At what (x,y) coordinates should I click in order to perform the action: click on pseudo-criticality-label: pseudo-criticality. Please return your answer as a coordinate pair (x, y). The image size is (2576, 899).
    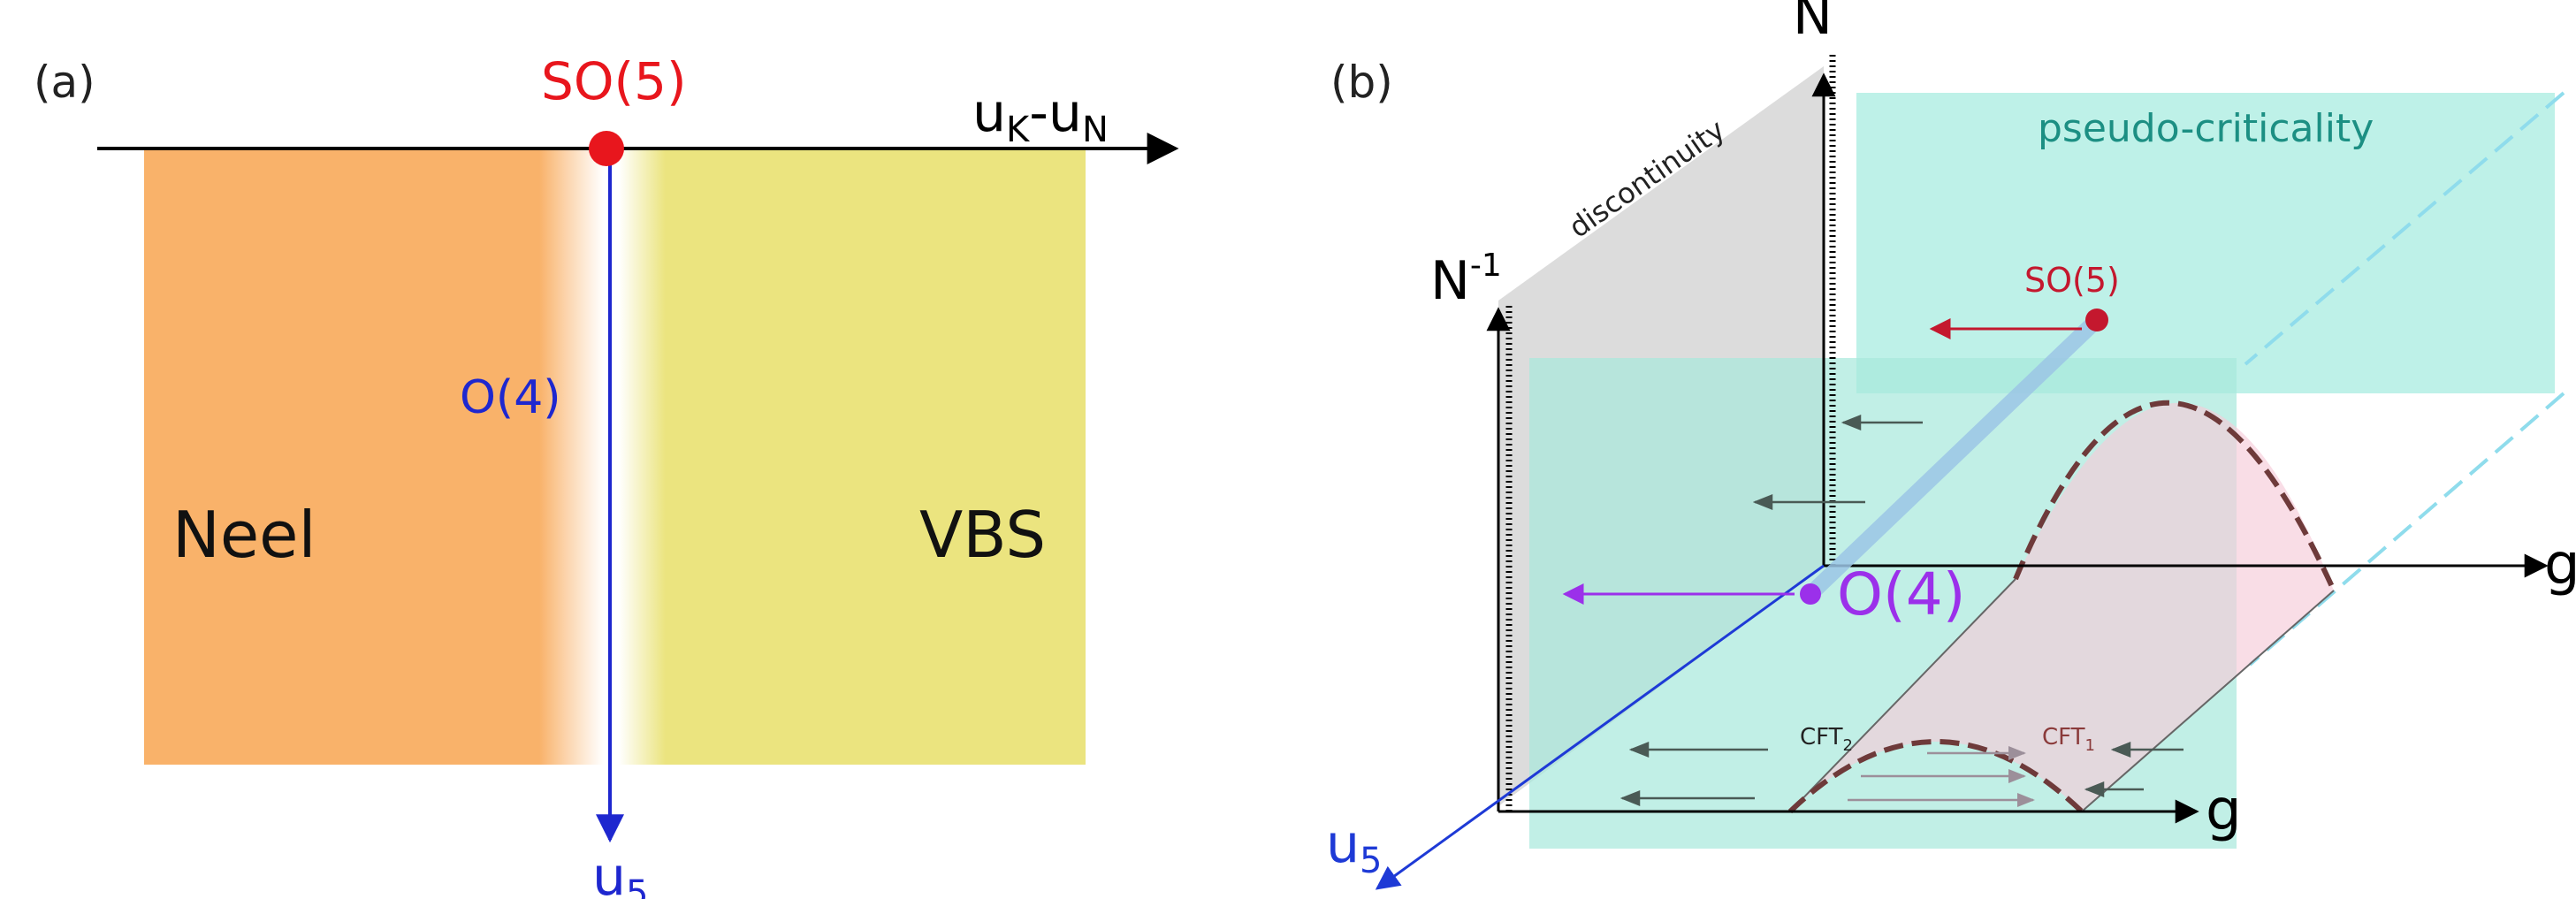
    Looking at the image, I should click on (2206, 128).